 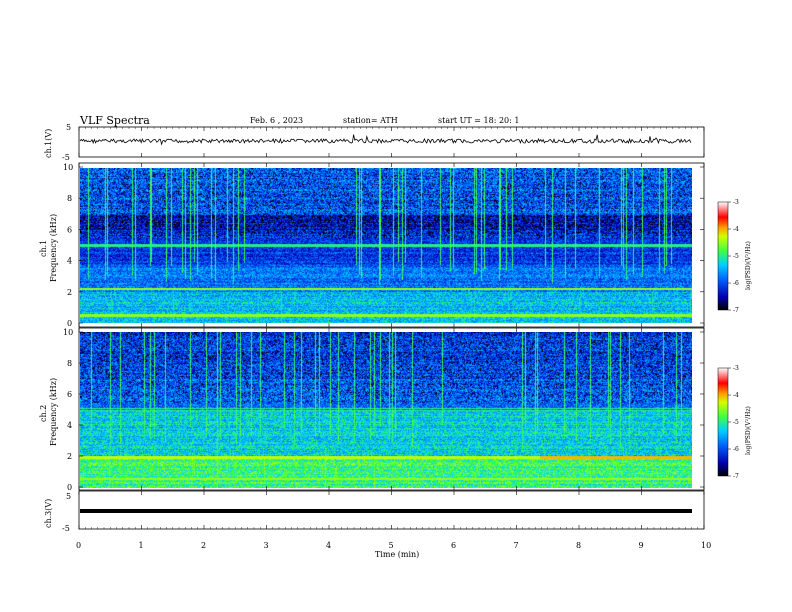 What do you see at coordinates (141, 545) in the screenshot?
I see `x-tick-label-1: 1` at bounding box center [141, 545].